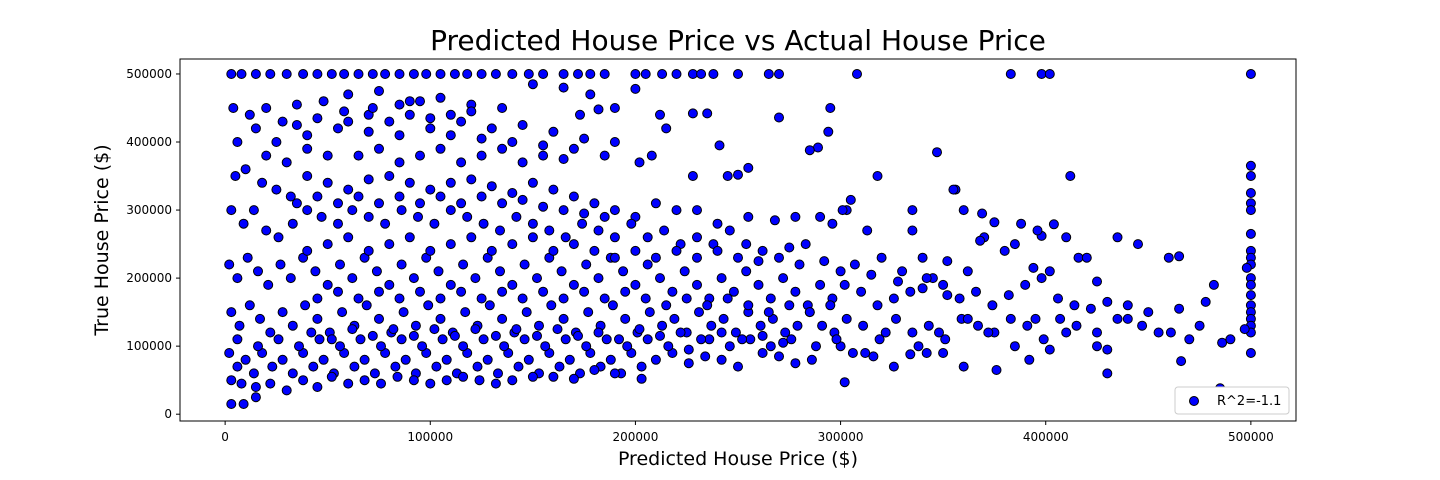 This screenshot has width=1440, height=480. I want to click on y-axis-label: True House Price ($), so click(102, 240).